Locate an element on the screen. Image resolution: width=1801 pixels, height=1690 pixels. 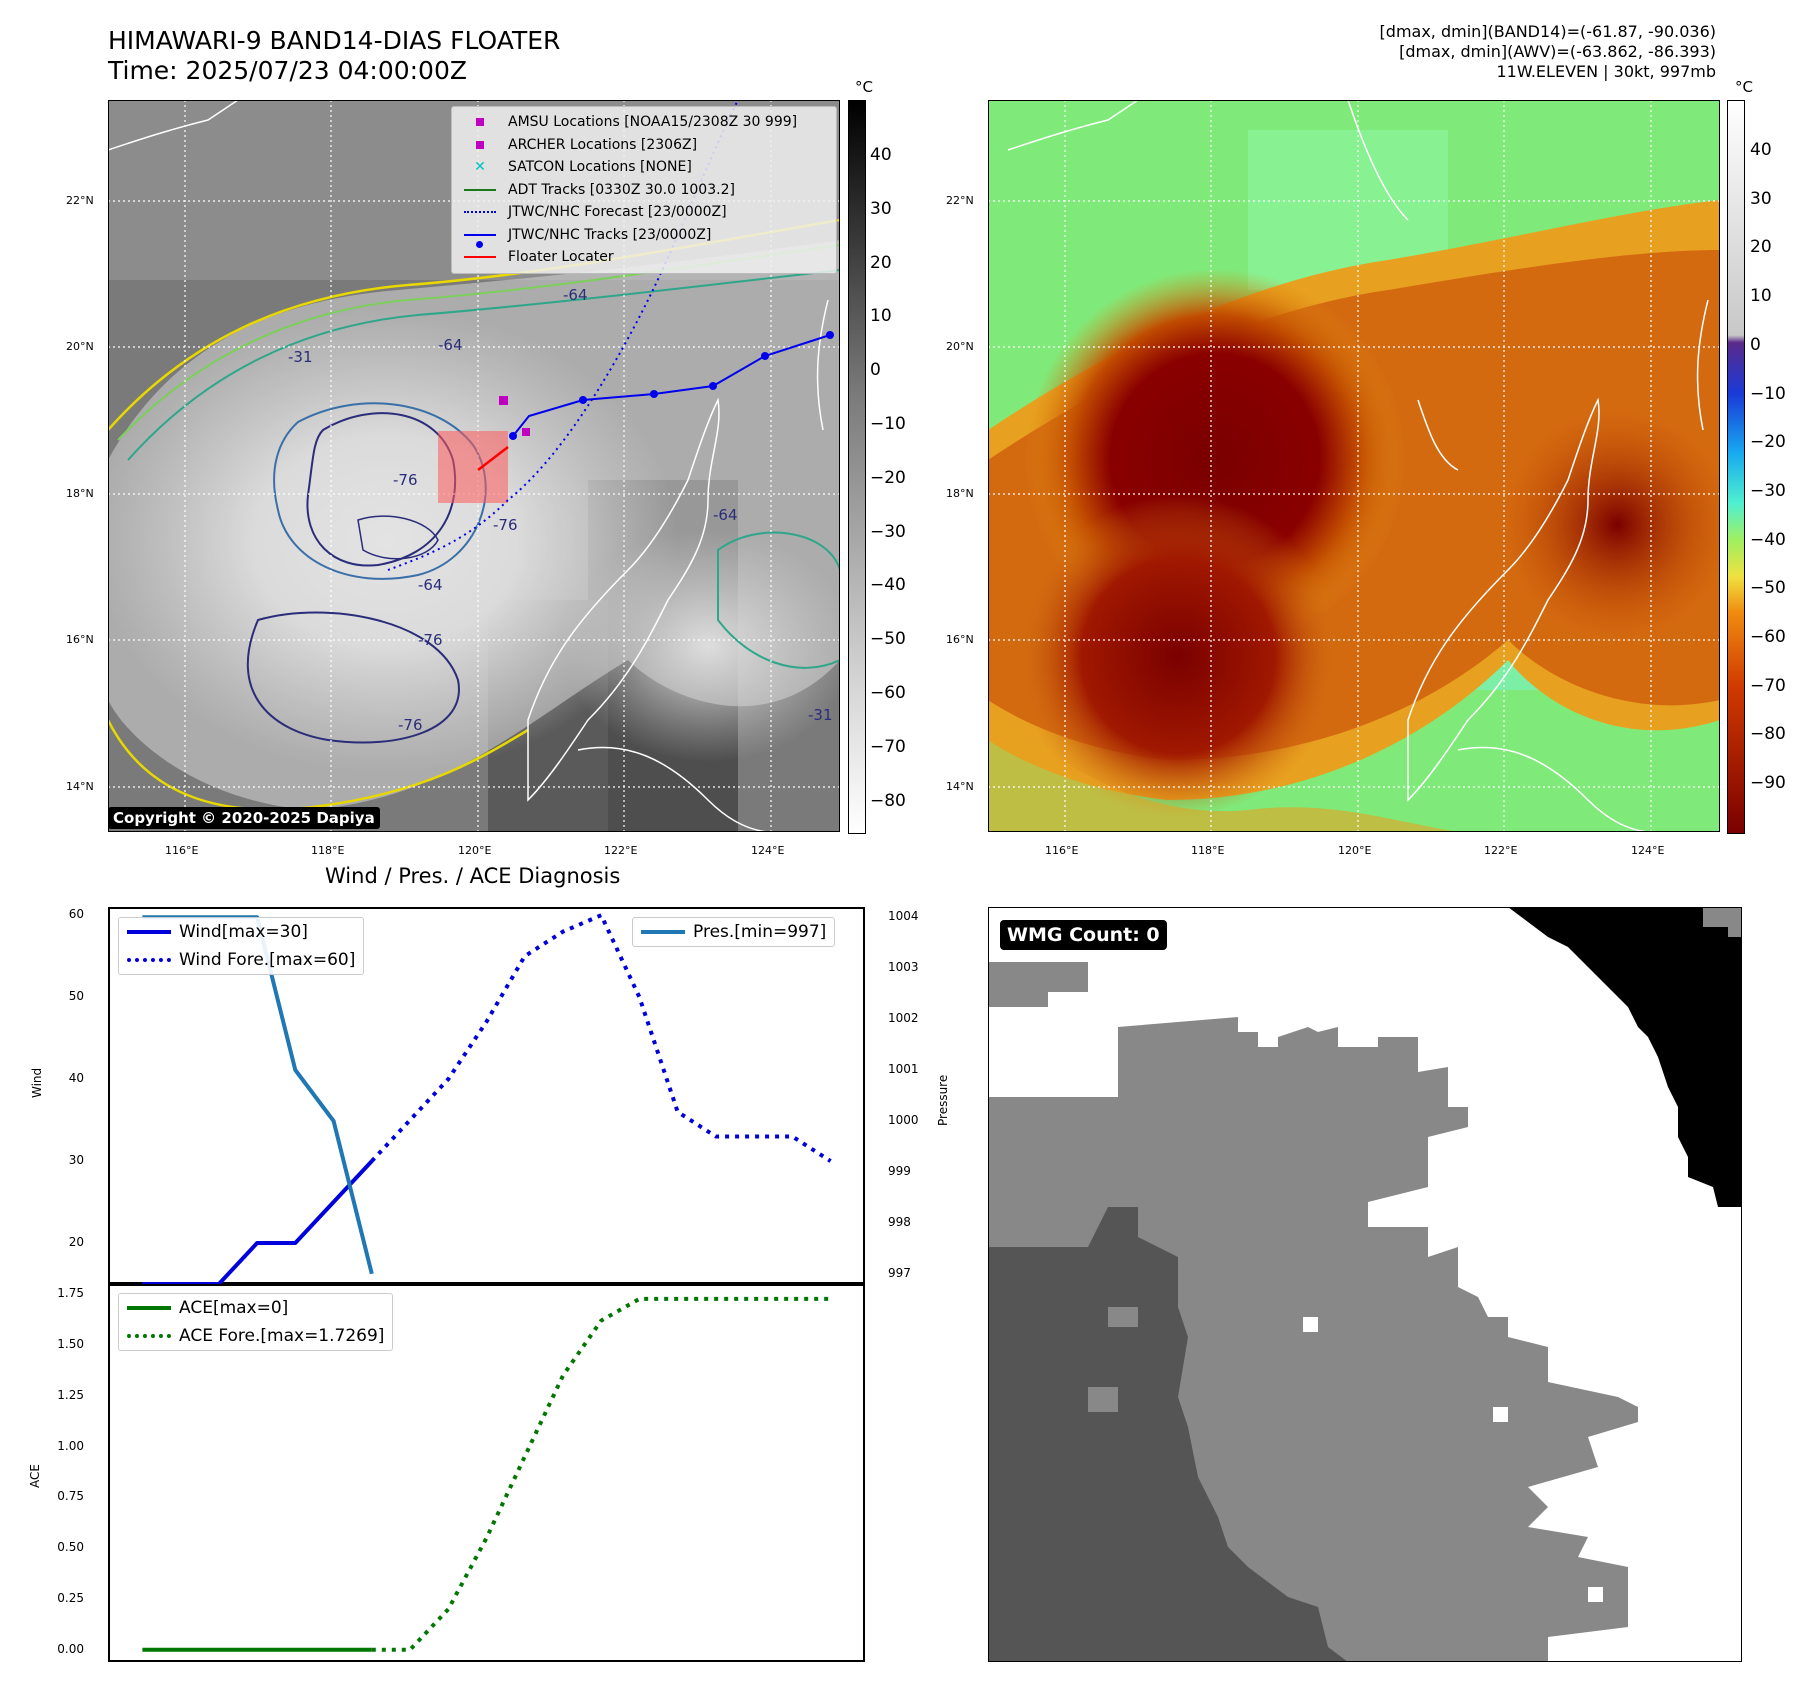
colorbar-tick-label: −10 is located at coordinates (1768, 393).